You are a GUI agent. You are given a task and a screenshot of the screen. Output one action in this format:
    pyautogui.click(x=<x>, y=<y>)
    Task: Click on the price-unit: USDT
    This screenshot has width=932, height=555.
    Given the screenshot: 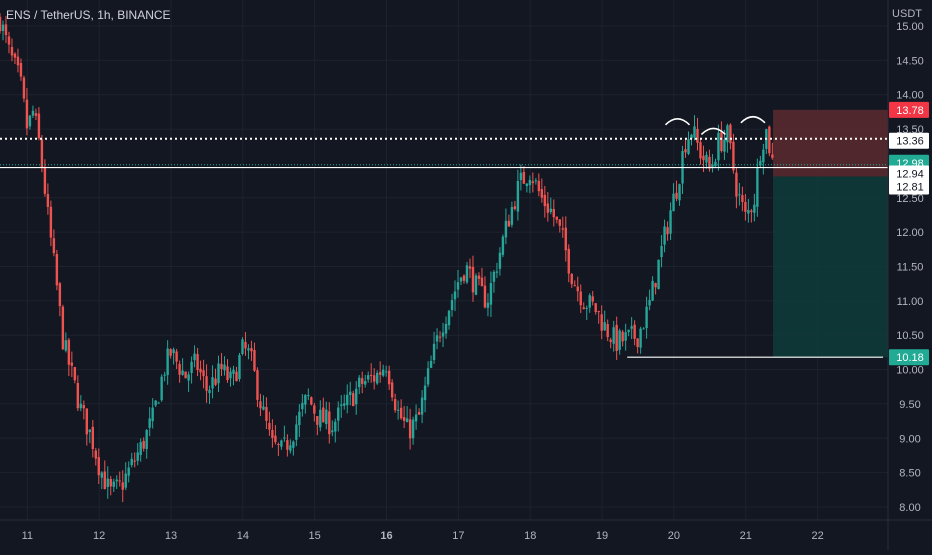 What is the action you would take?
    pyautogui.click(x=907, y=14)
    